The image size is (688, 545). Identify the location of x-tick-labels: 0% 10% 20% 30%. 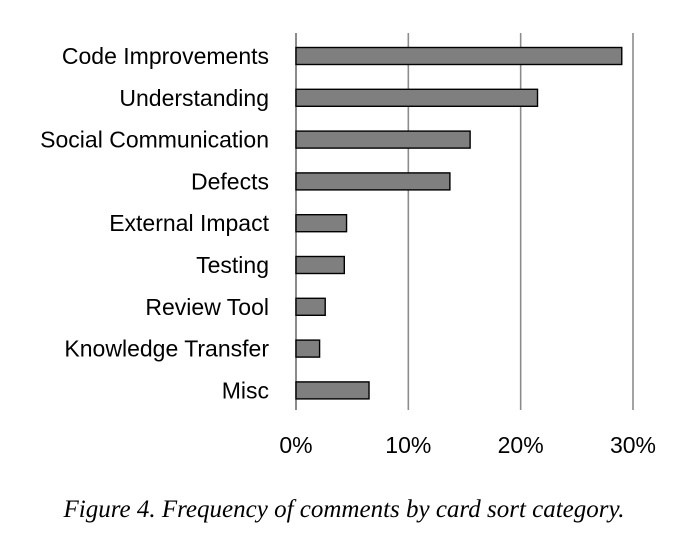
(467, 445).